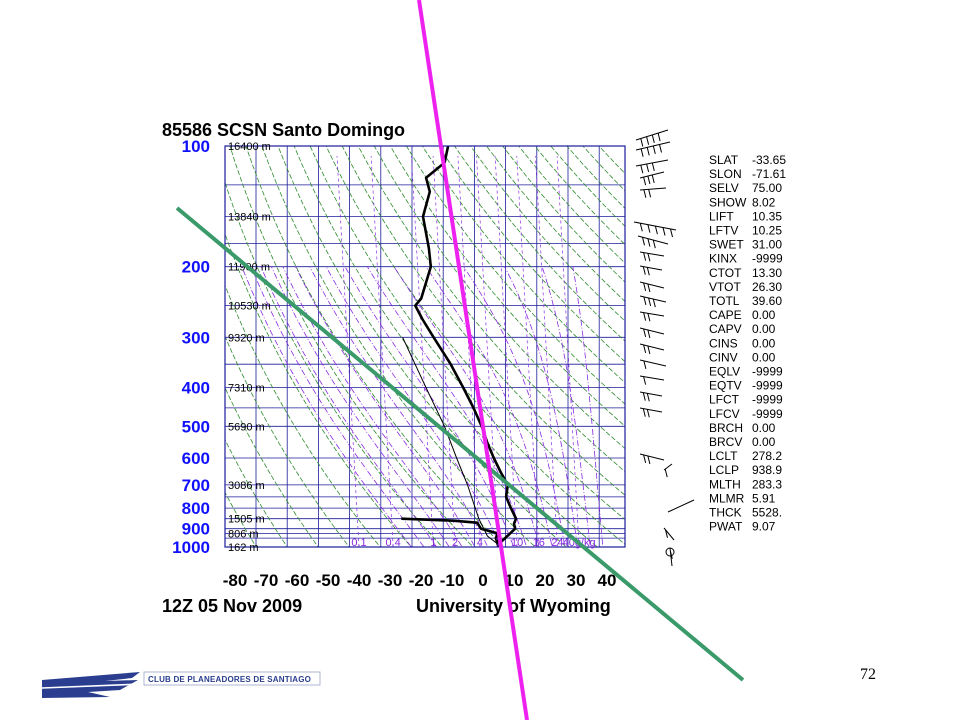 This screenshot has width=960, height=720. Describe the element at coordinates (539, 543) in the screenshot. I see `mixing-ratio-label: 16` at that location.